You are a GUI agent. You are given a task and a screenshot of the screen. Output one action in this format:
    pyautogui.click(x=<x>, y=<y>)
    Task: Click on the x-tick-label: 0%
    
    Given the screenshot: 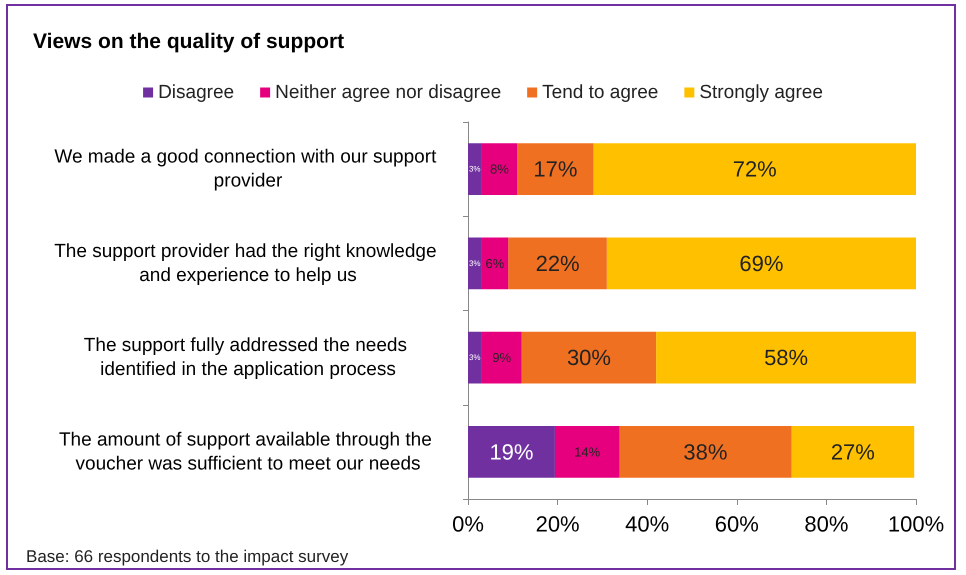 What is the action you would take?
    pyautogui.click(x=468, y=524)
    